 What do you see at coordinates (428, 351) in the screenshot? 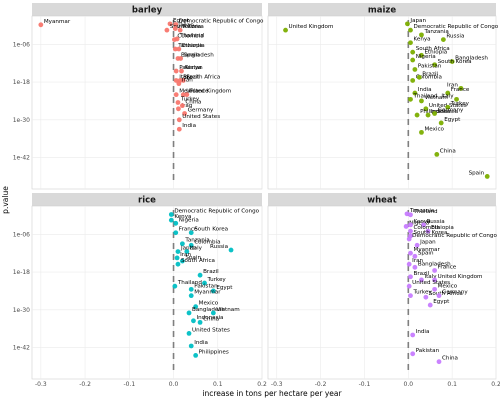
I see `point-label: Pakistan` at bounding box center [428, 351].